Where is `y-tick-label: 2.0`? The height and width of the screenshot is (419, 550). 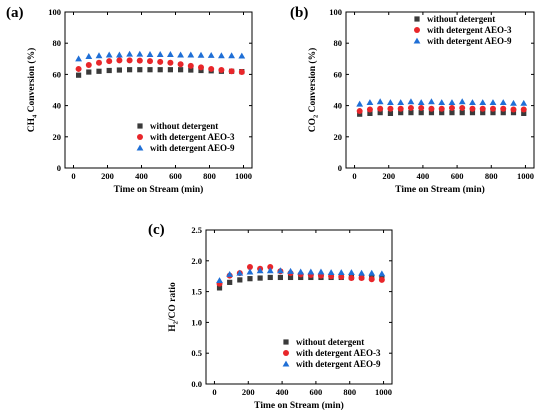
y-tick-label: 2.0 is located at coordinates (196, 261).